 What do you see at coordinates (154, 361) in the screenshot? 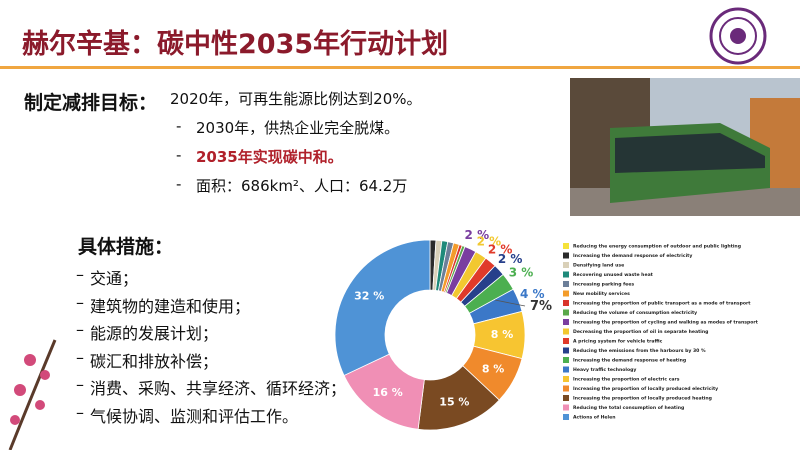
I see `measure-item: 碳汇和排放补偿；` at bounding box center [154, 361].